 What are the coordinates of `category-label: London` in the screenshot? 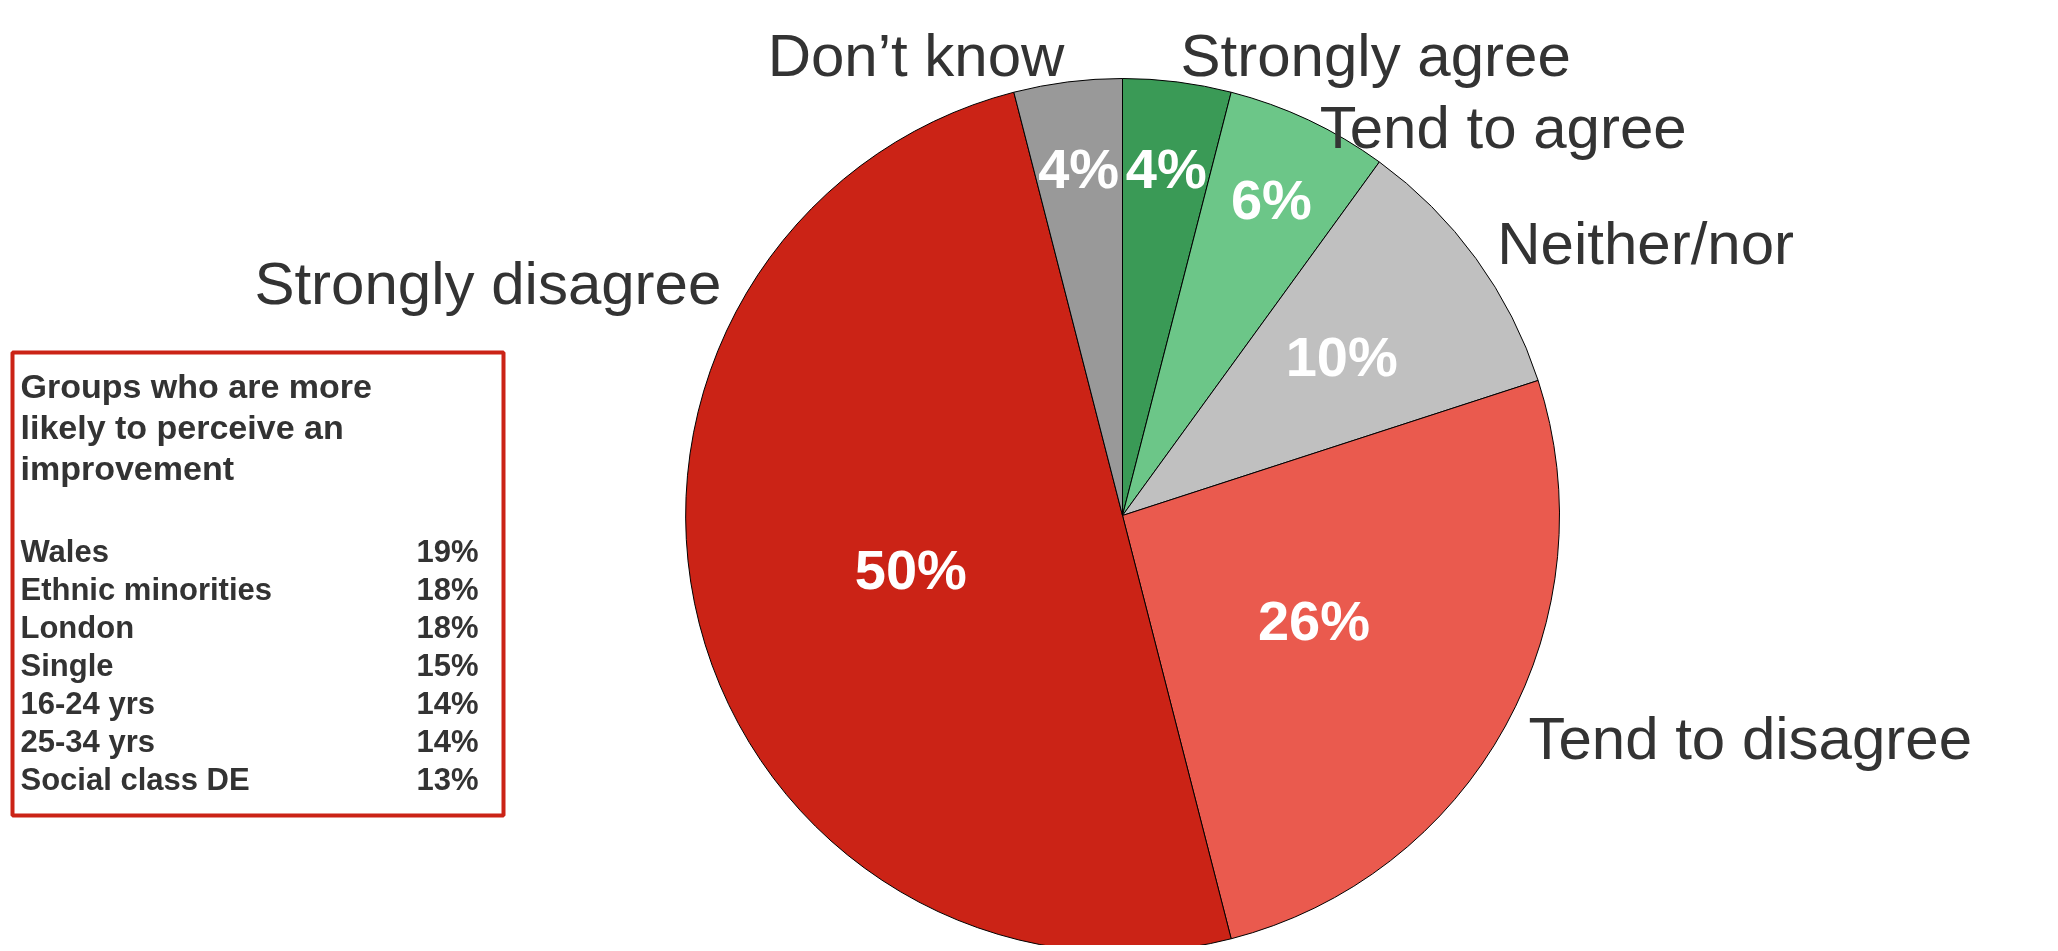 It's located at (77, 627).